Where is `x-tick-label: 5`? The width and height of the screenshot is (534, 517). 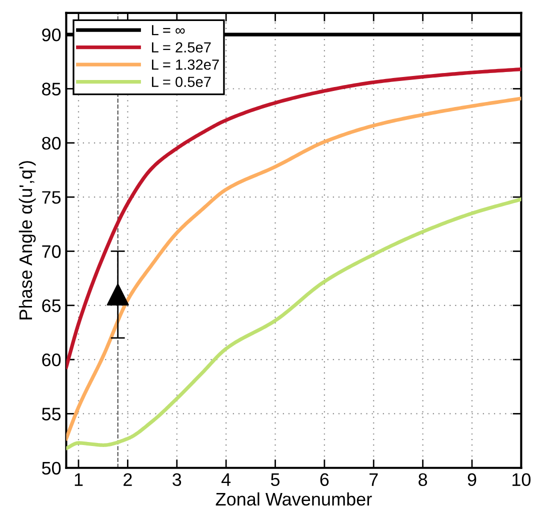 x-tick-label: 5 is located at coordinates (275, 479).